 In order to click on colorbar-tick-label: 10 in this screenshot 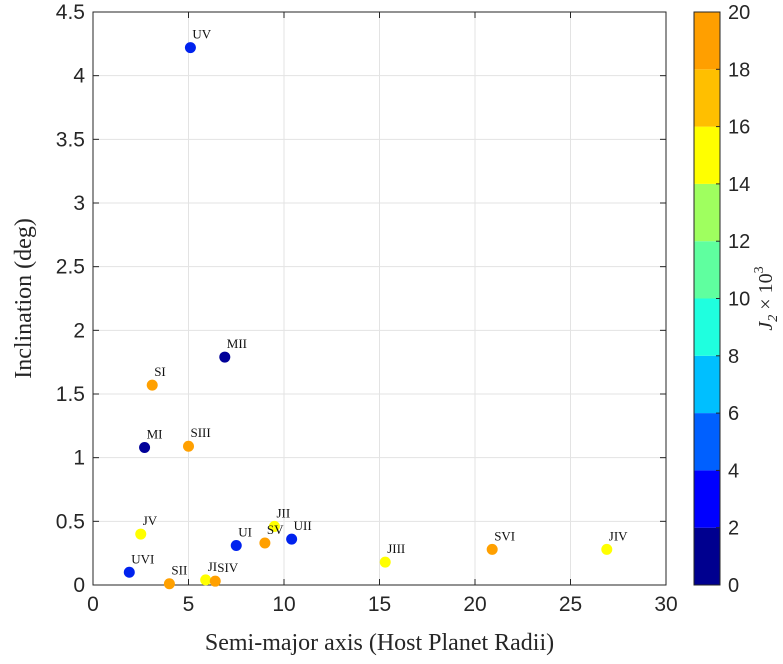, I will do `click(739, 300)`.